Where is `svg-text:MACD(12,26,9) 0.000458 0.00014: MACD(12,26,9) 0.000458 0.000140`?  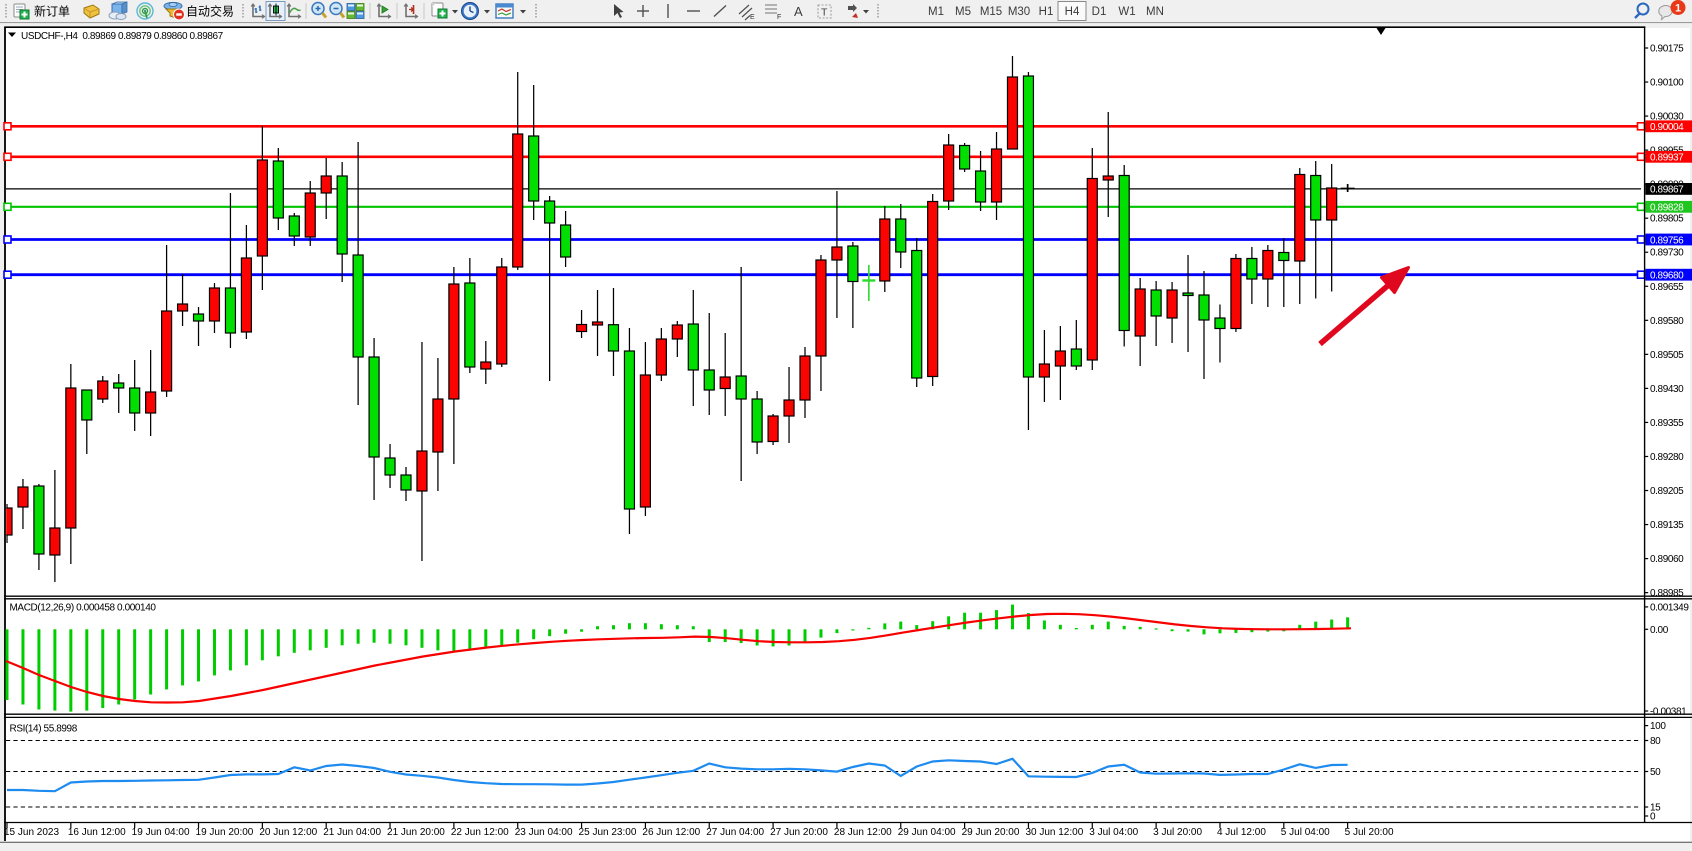
svg-text:MACD(12,26,9) 0.000458 0.00014: MACD(12,26,9) 0.000458 0.000140 is located at coordinates (83, 608).